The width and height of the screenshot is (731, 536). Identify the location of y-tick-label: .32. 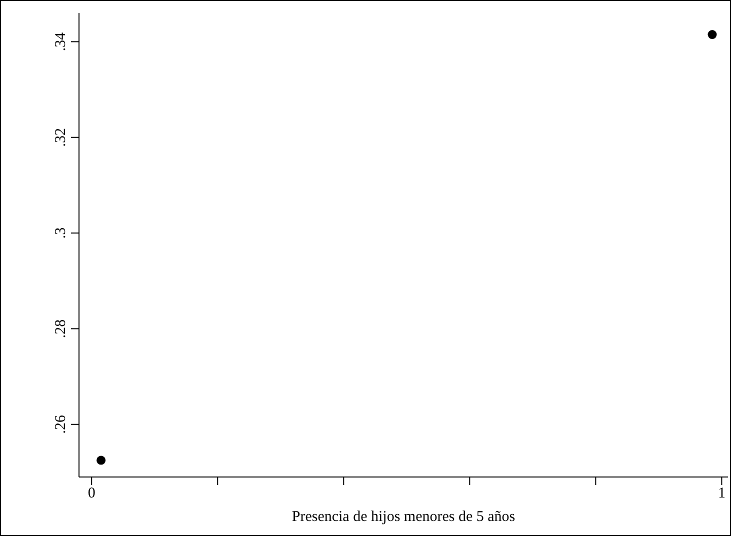
(61, 137).